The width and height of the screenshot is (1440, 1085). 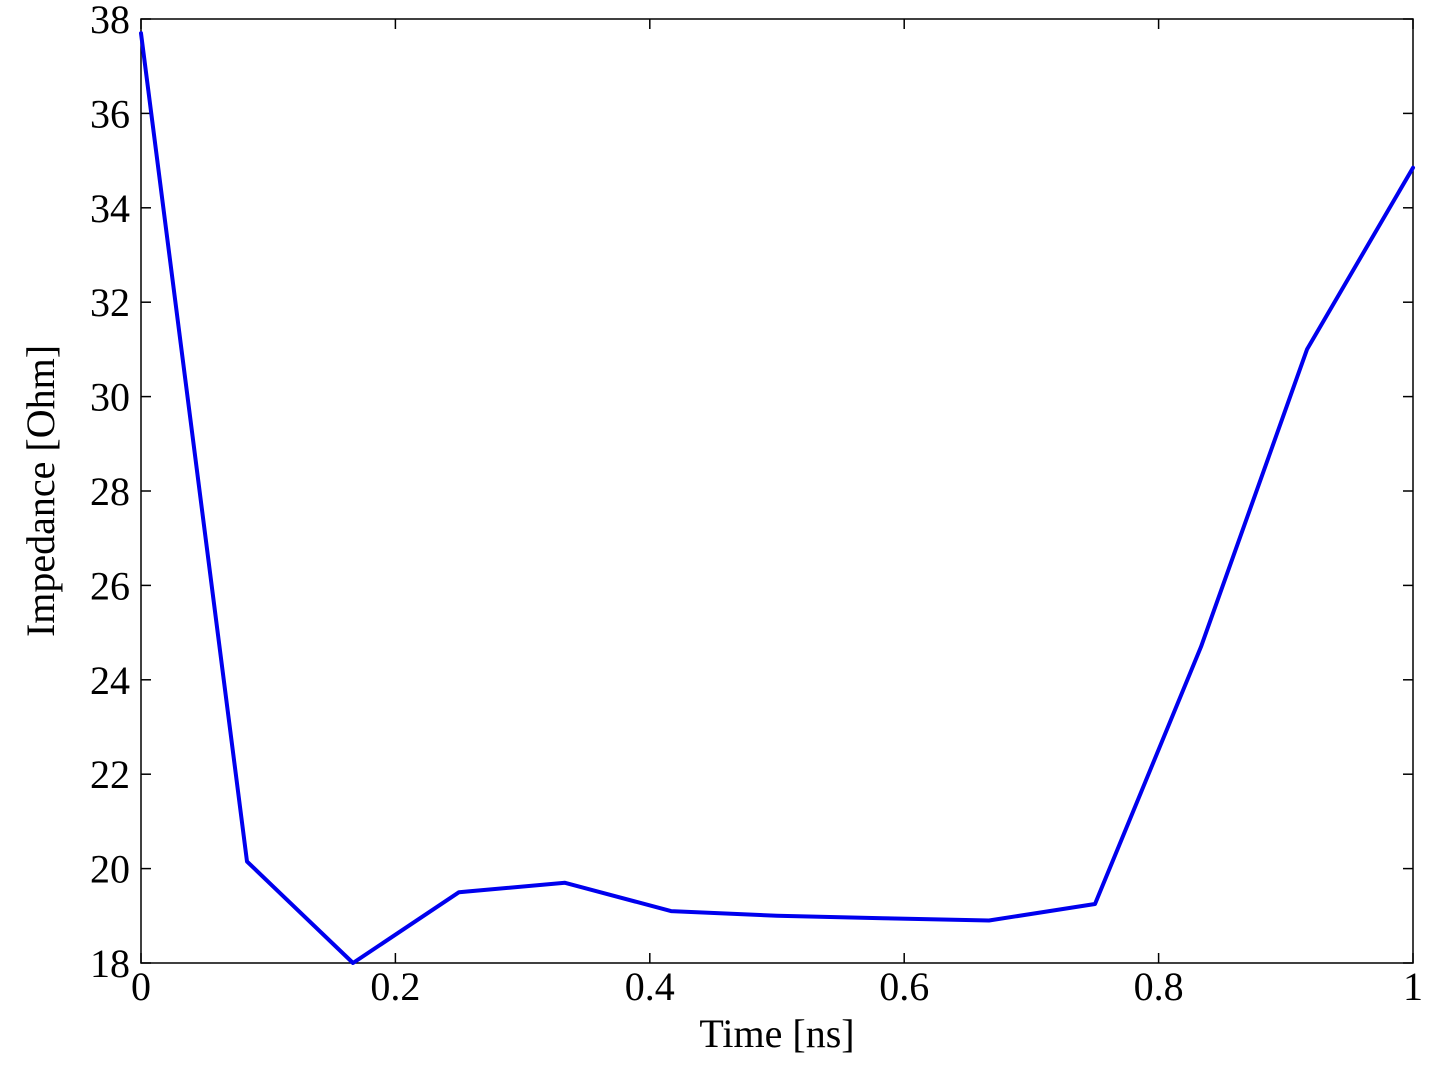 I want to click on y-tick-label: 34, so click(x=110, y=208).